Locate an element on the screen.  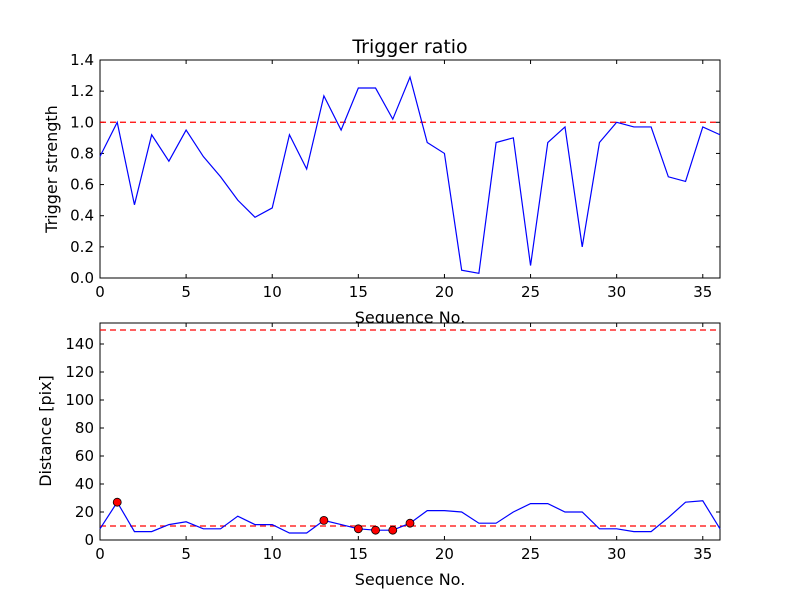
bottom-y-tick-label: 20 is located at coordinates (84, 512).